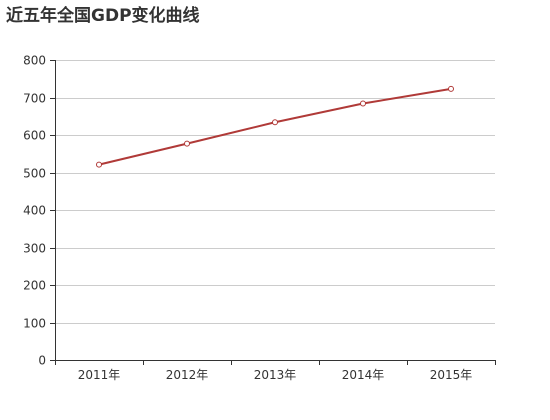 The image size is (550, 420). I want to click on series, so click(275, 126).